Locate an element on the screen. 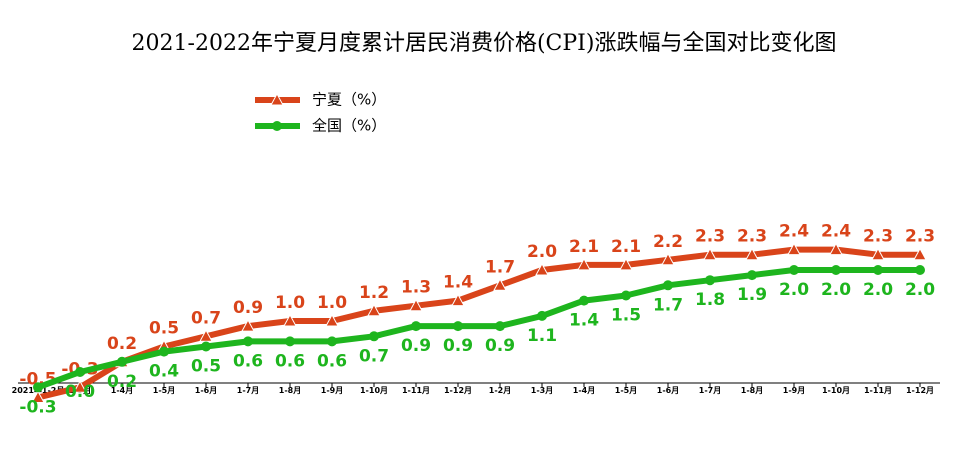 Image resolution: width=969 pixels, height=455 pixels. data-label: 1.2 is located at coordinates (374, 293).